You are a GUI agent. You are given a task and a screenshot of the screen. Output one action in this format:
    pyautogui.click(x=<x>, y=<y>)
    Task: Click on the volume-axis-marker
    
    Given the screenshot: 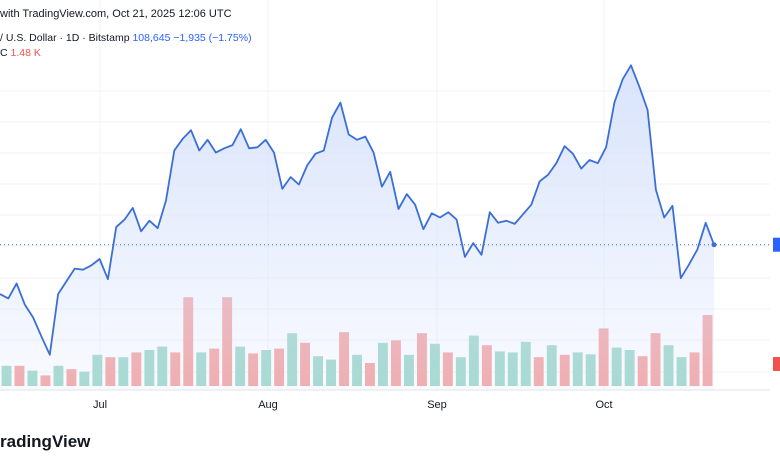 What is the action you would take?
    pyautogui.click(x=776, y=364)
    